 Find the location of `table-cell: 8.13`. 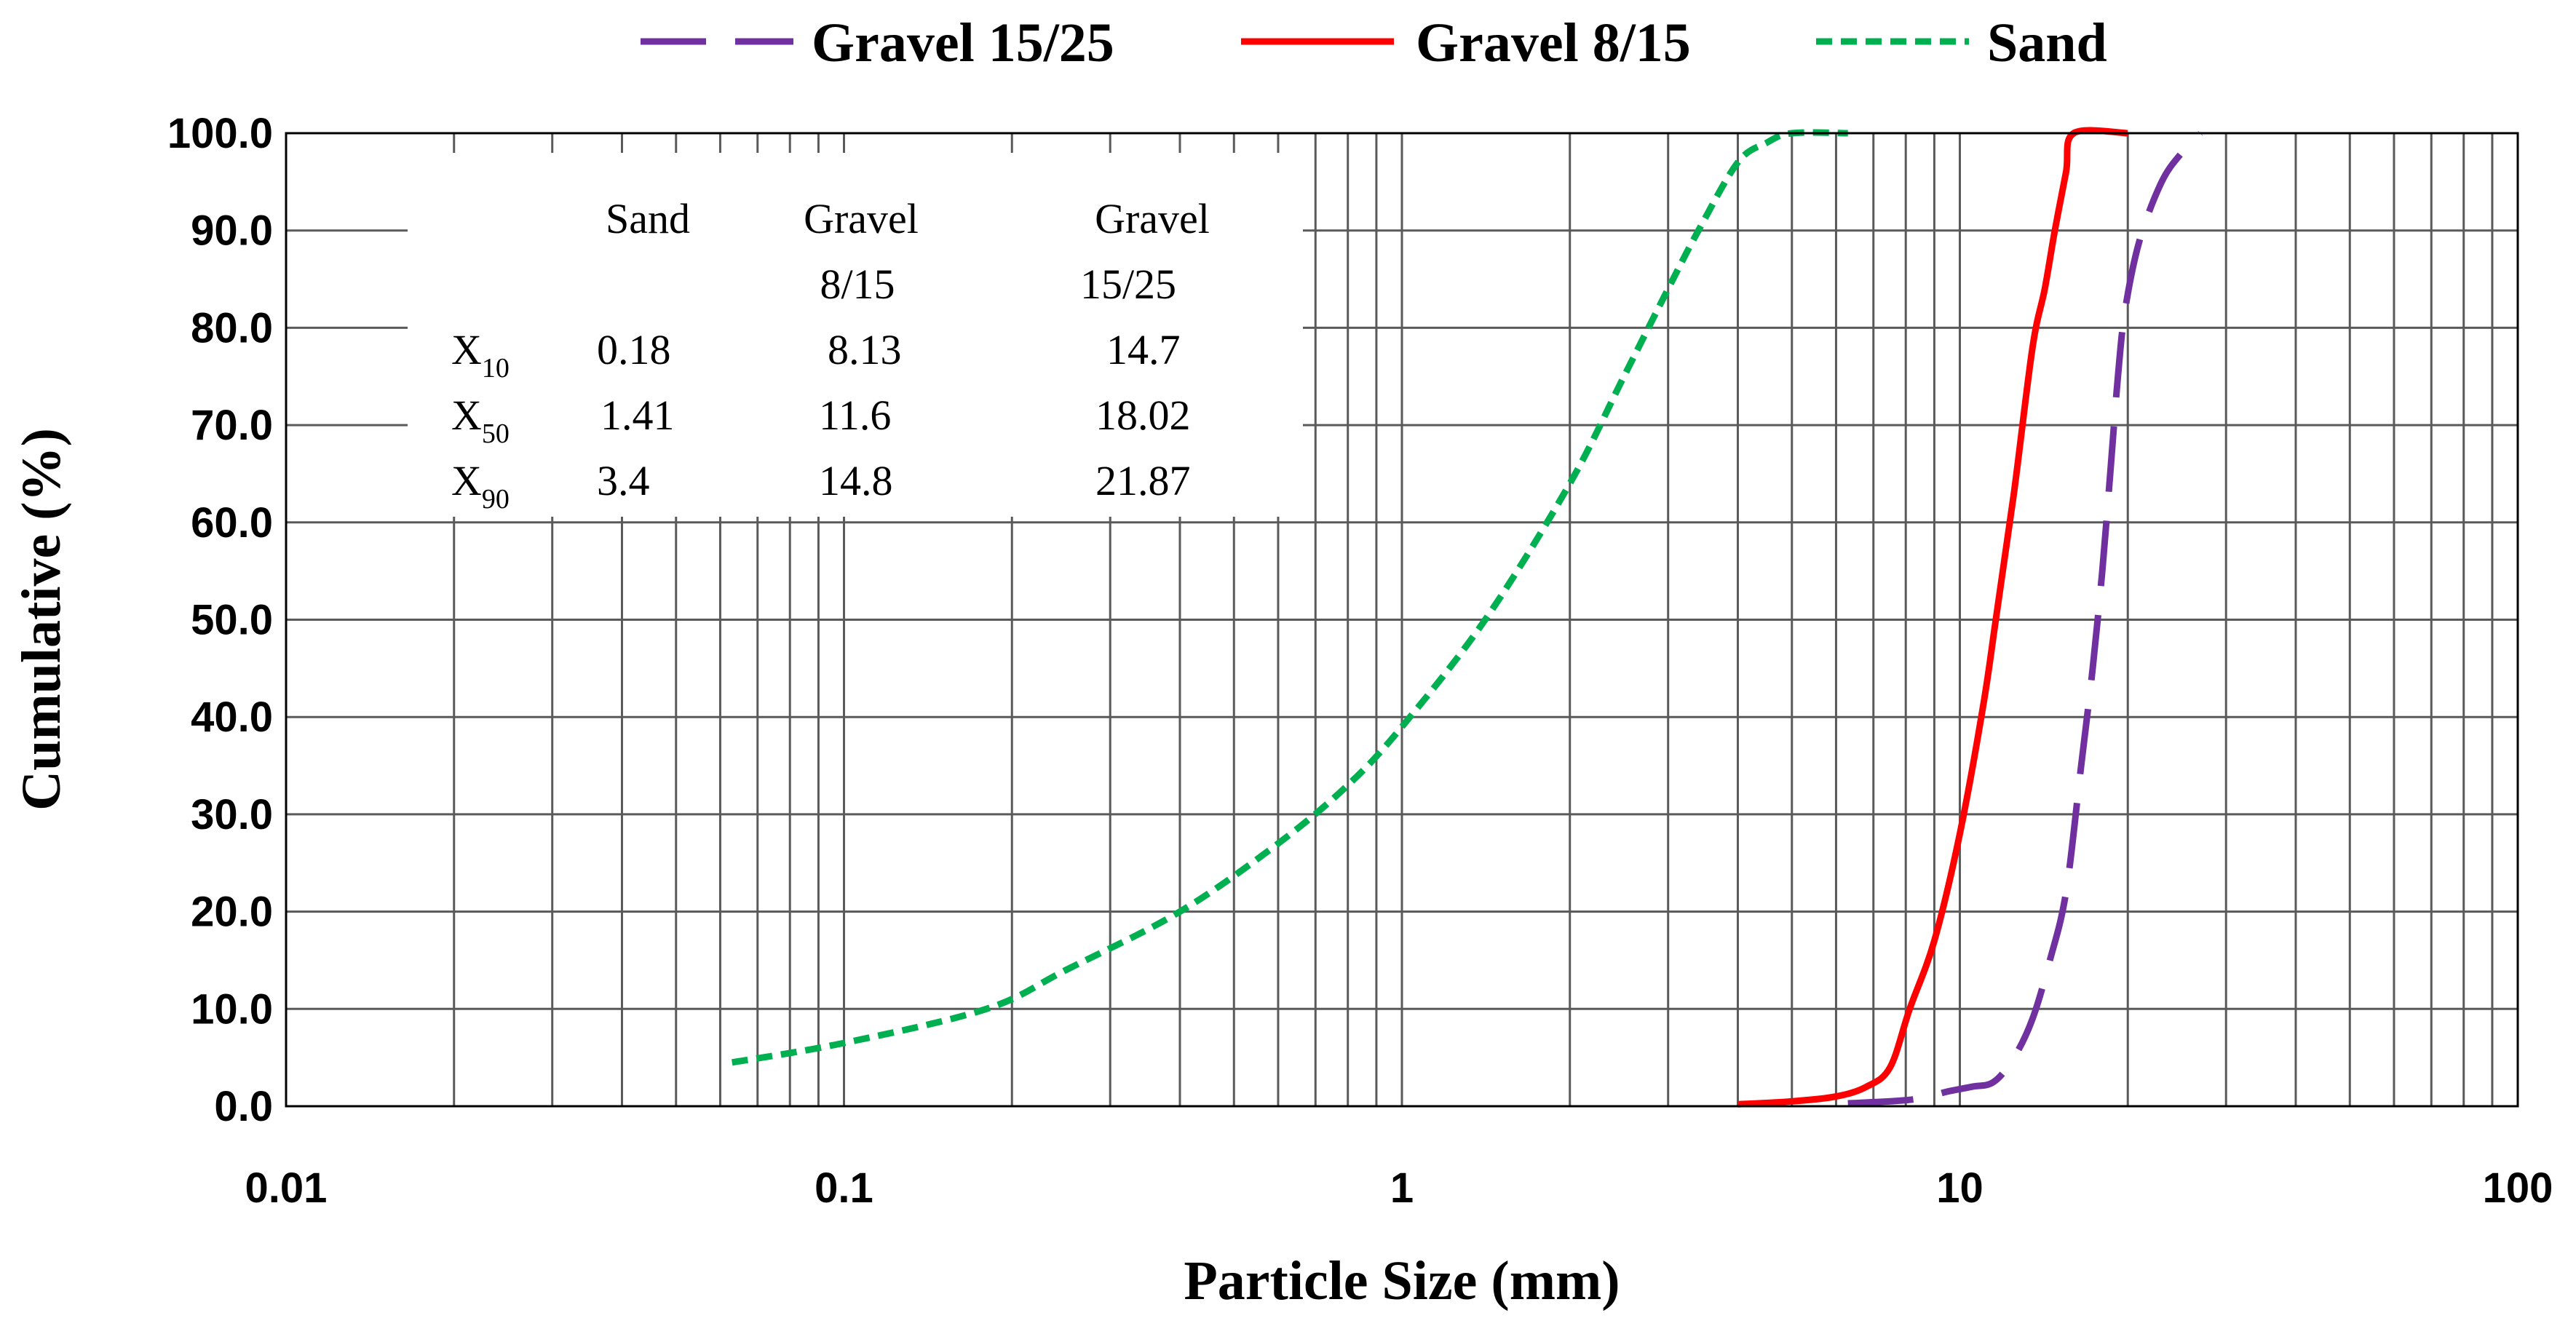

table-cell: 8.13 is located at coordinates (865, 349).